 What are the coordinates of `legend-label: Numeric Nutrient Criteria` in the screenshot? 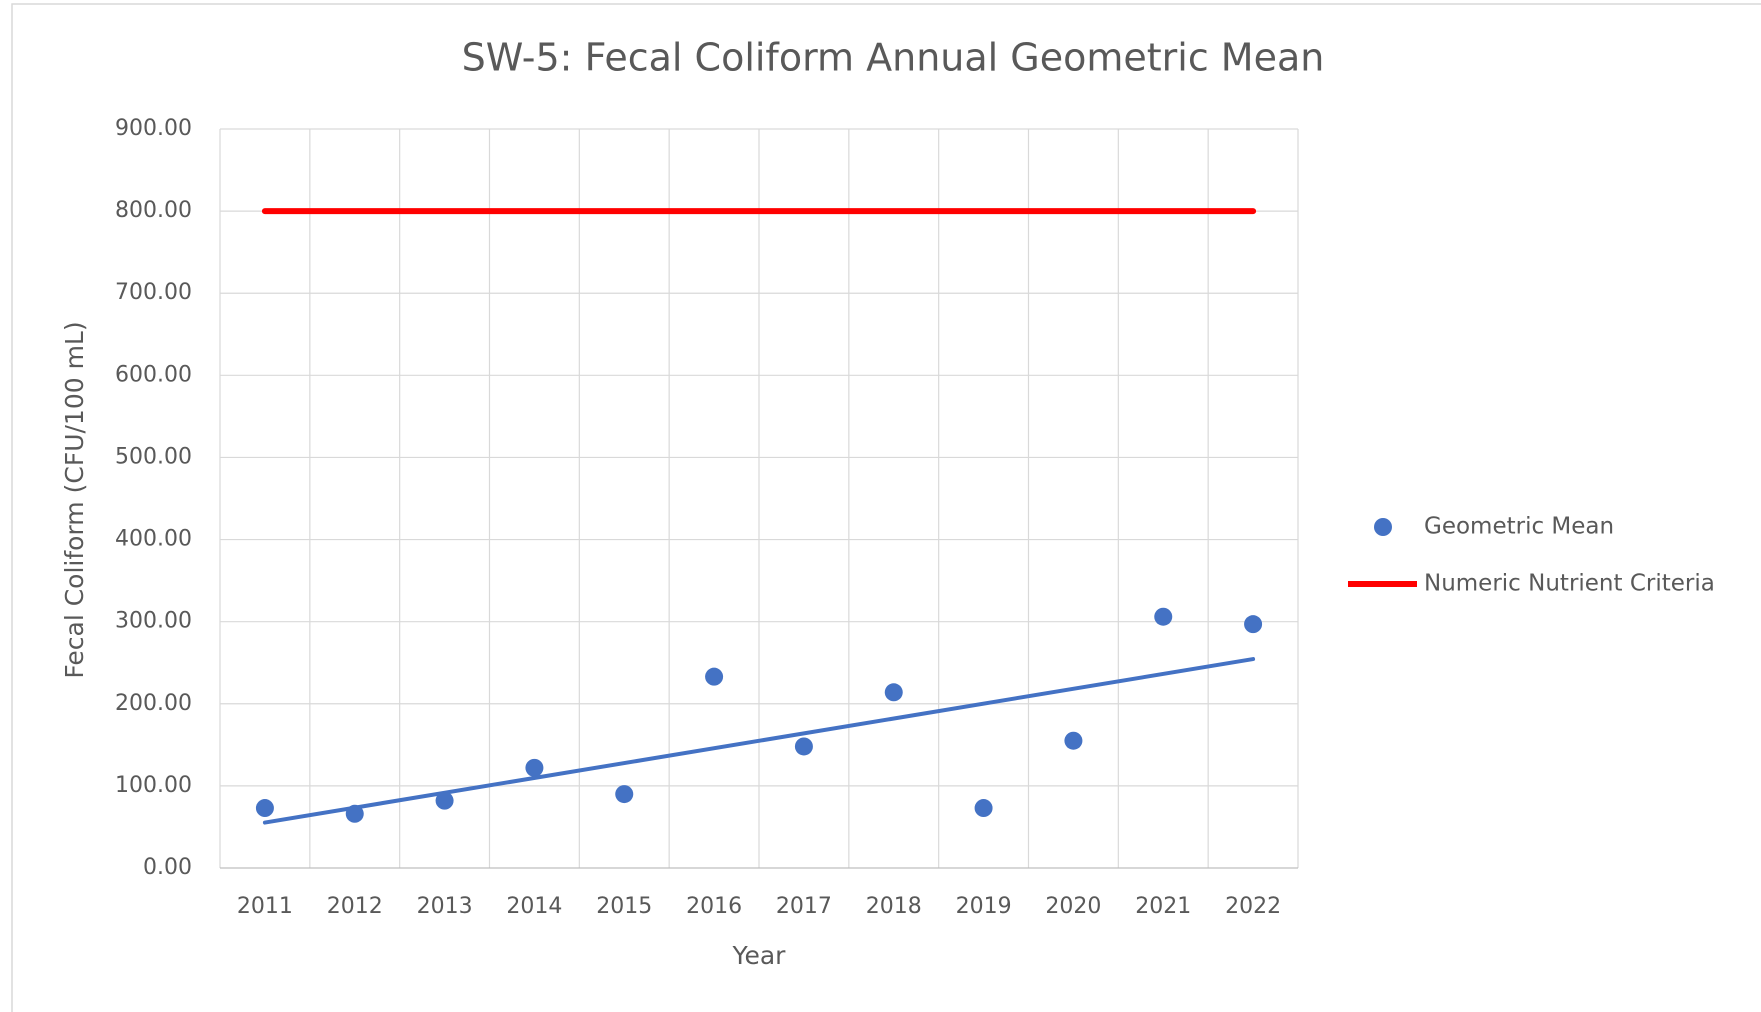 It's located at (1569, 584).